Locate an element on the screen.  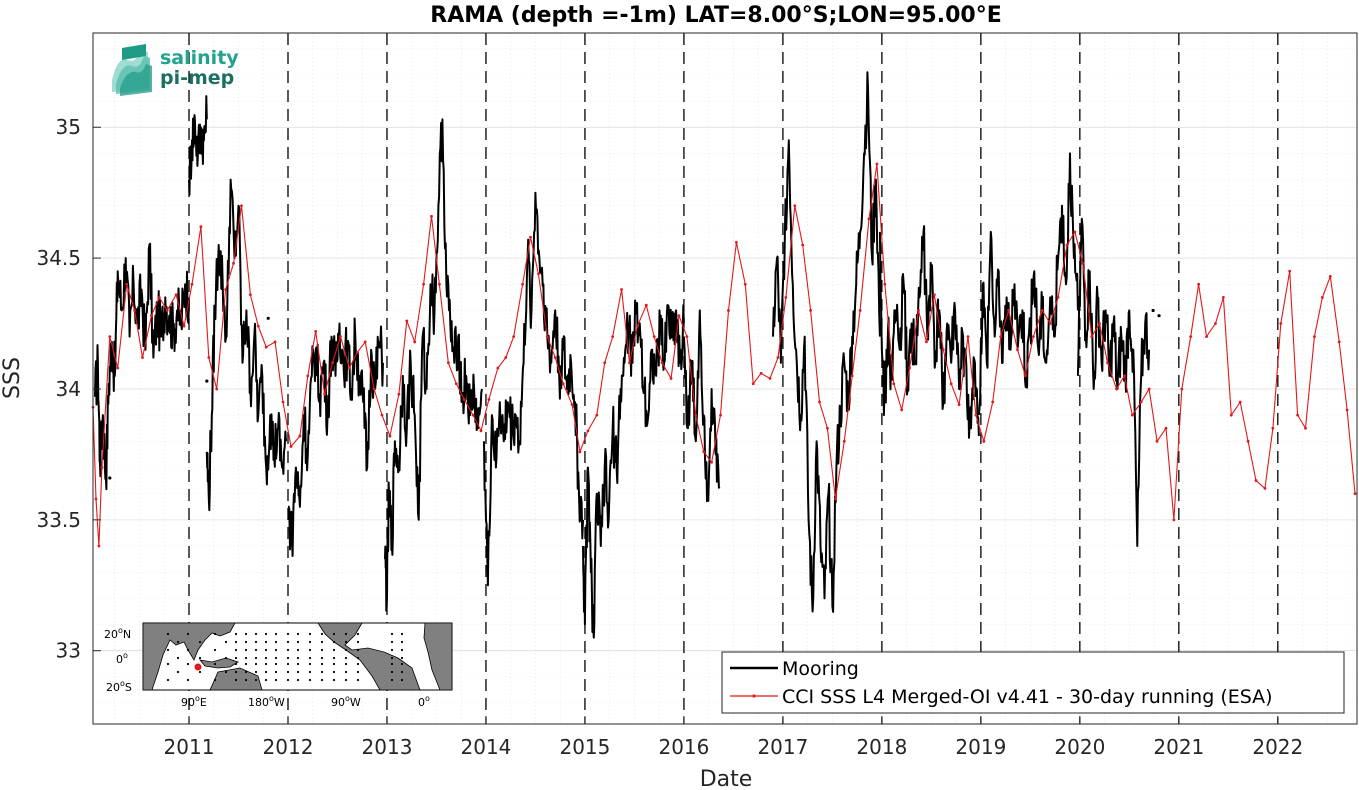
map-lon-90e-degree: o is located at coordinates (197, 698).